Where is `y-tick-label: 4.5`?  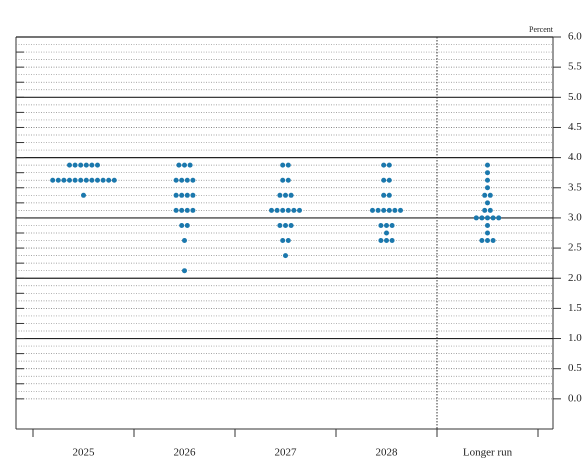 y-tick-label: 4.5 is located at coordinates (575, 127).